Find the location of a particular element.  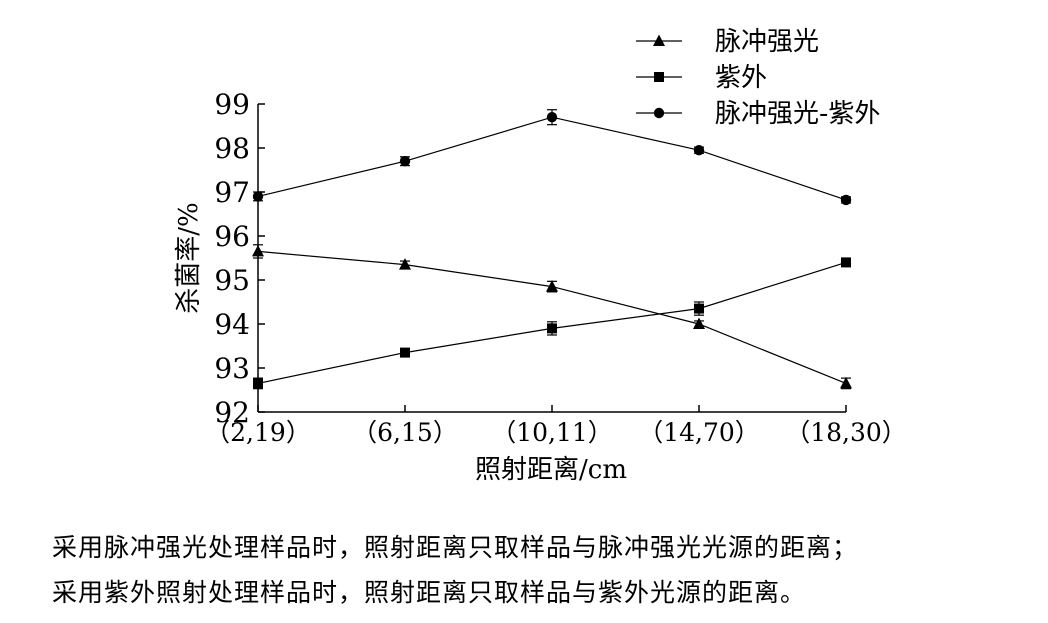

legend-label: 紫外 is located at coordinates (741, 78).